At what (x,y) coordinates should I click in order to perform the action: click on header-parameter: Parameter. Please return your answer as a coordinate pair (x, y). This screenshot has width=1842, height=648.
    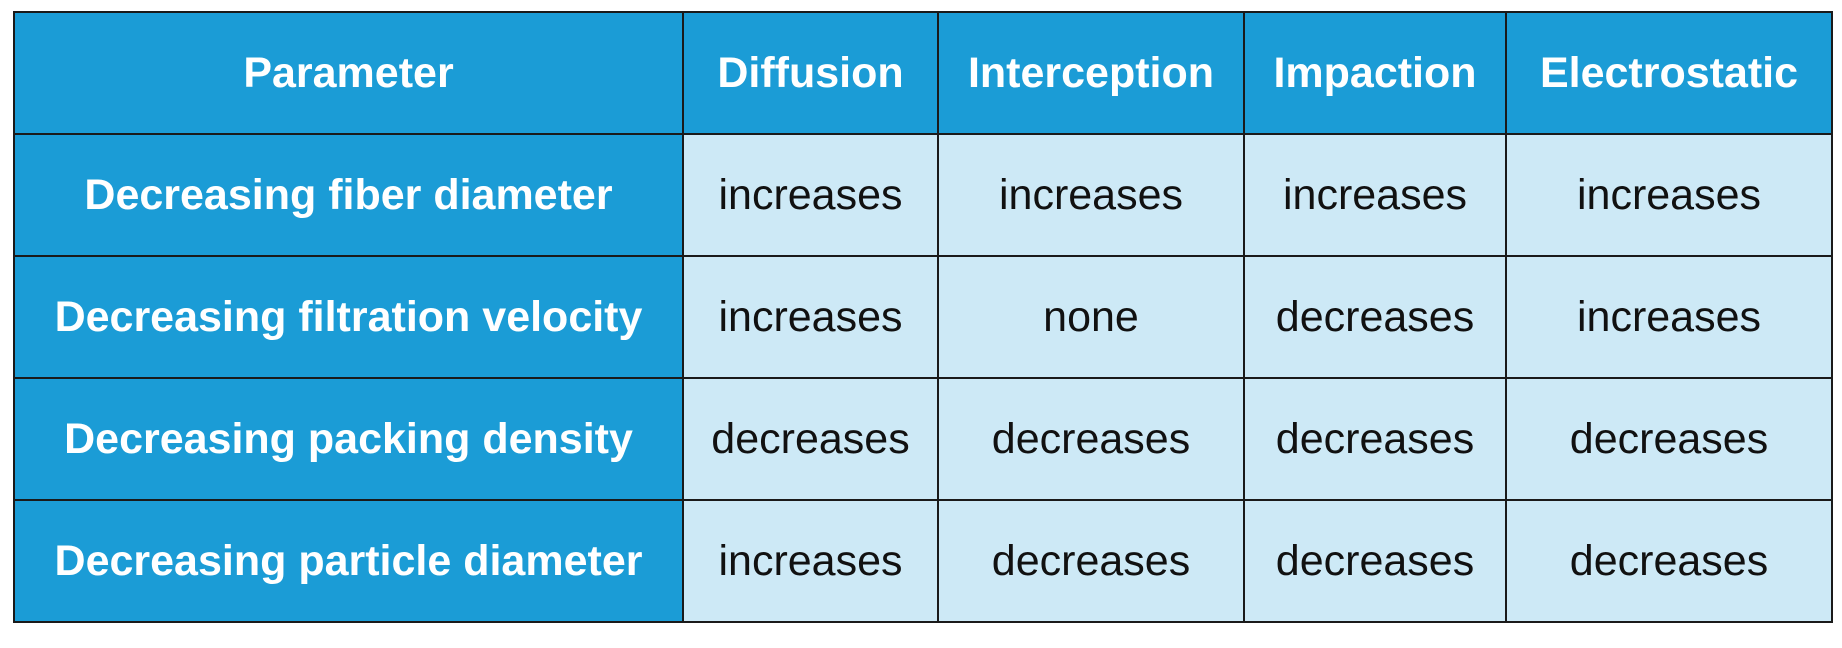
    Looking at the image, I should click on (348, 73).